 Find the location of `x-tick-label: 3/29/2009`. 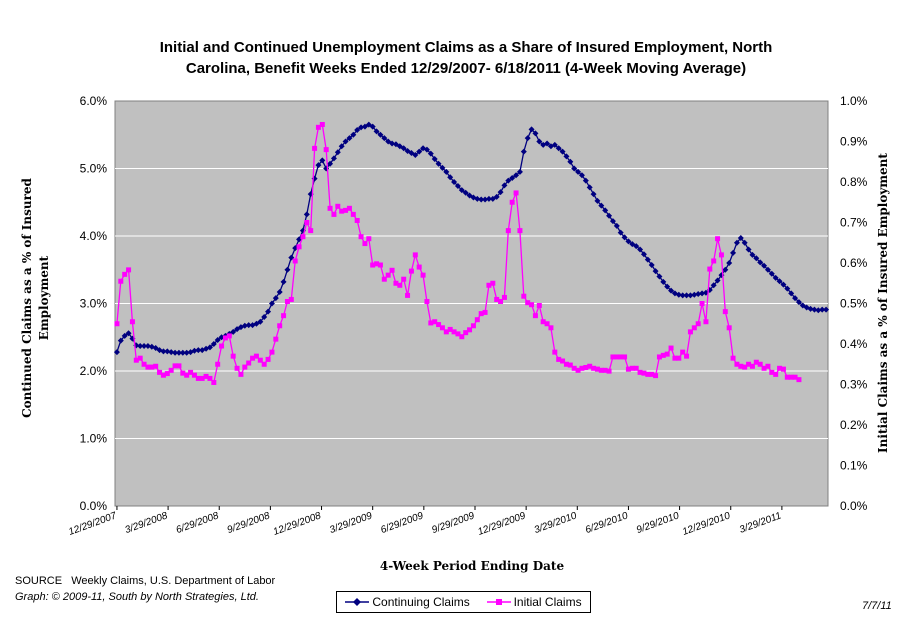

x-tick-label: 3/29/2009 is located at coordinates (351, 523).